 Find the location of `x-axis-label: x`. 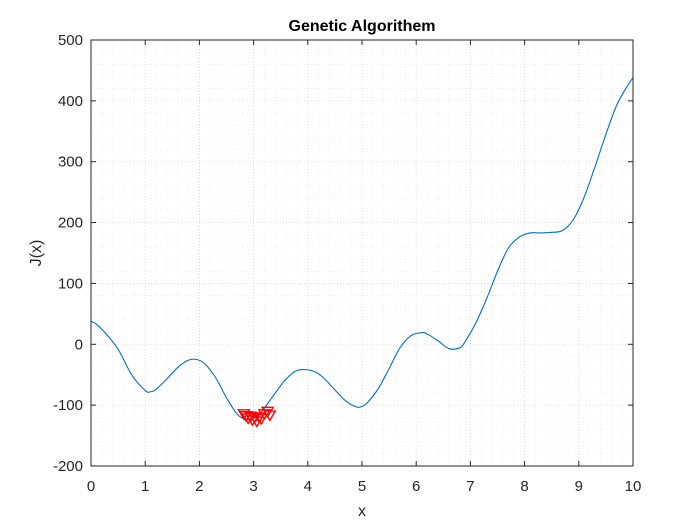

x-axis-label: x is located at coordinates (362, 511).